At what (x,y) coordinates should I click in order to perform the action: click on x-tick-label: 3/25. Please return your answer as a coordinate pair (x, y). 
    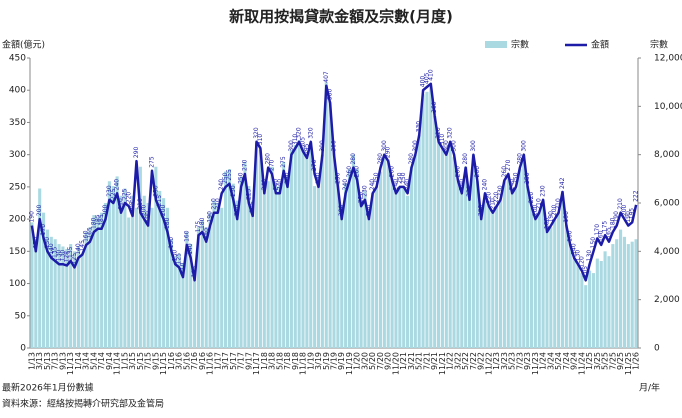
    Looking at the image, I should click on (597, 361).